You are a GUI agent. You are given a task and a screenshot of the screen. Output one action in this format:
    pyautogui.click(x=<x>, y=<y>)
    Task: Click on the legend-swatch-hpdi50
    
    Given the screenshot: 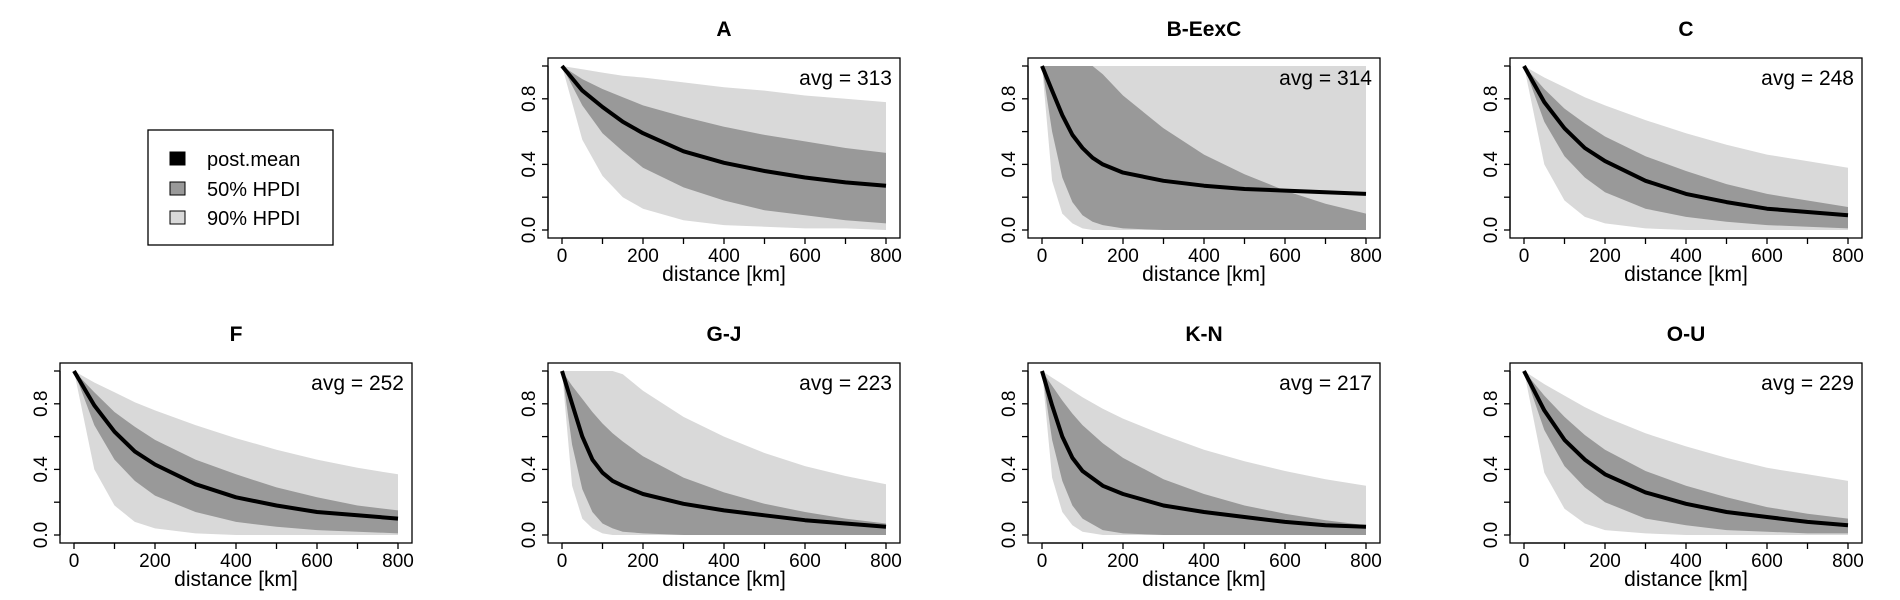 What is the action you would take?
    pyautogui.click(x=177, y=188)
    